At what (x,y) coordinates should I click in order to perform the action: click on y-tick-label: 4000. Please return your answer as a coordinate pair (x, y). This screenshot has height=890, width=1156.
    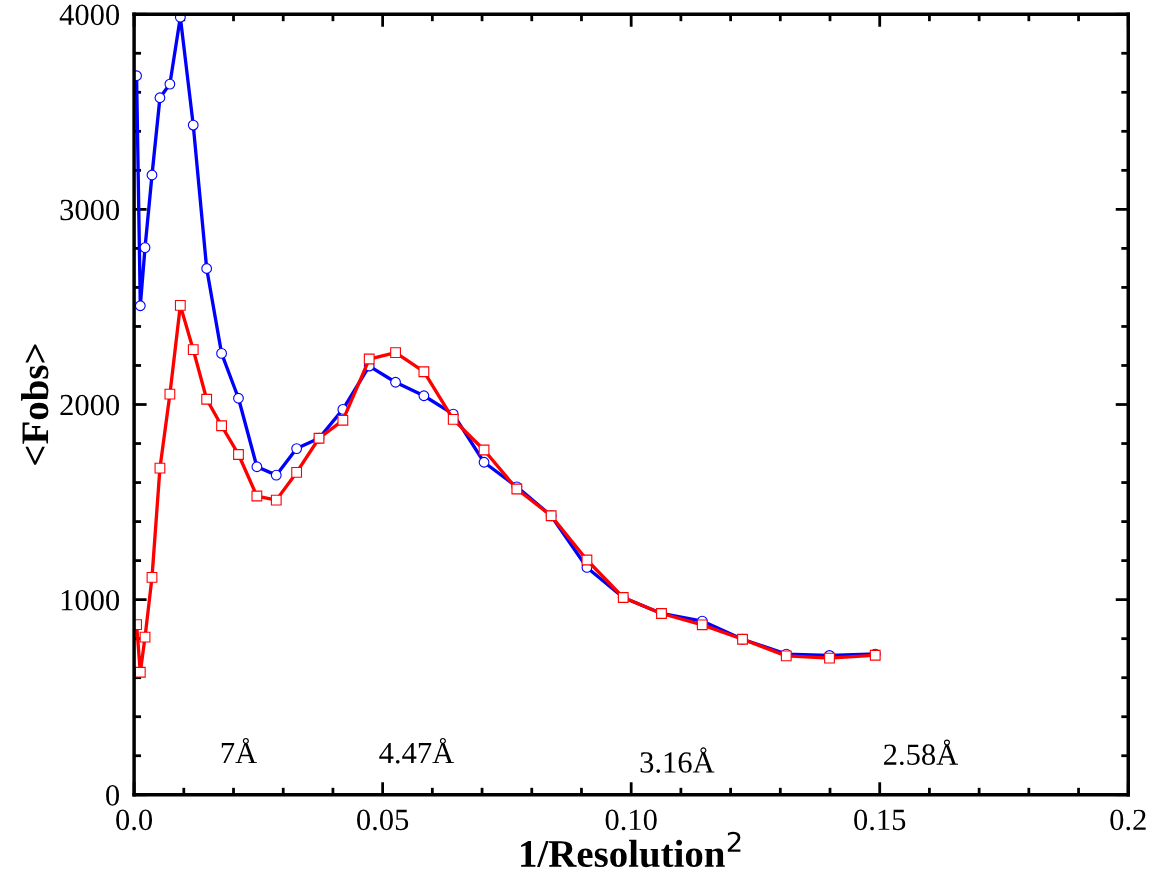
    Looking at the image, I should click on (89, 15).